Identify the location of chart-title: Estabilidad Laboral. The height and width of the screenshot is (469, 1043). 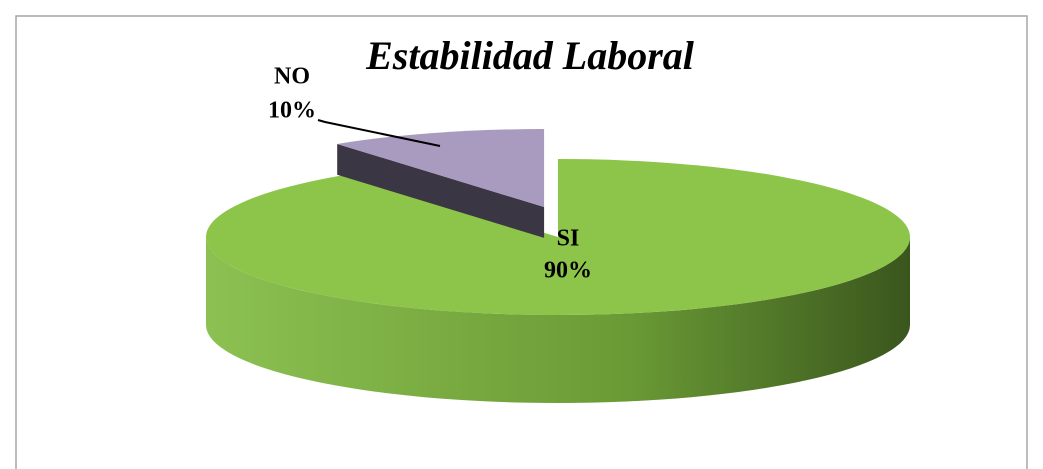
(530, 55).